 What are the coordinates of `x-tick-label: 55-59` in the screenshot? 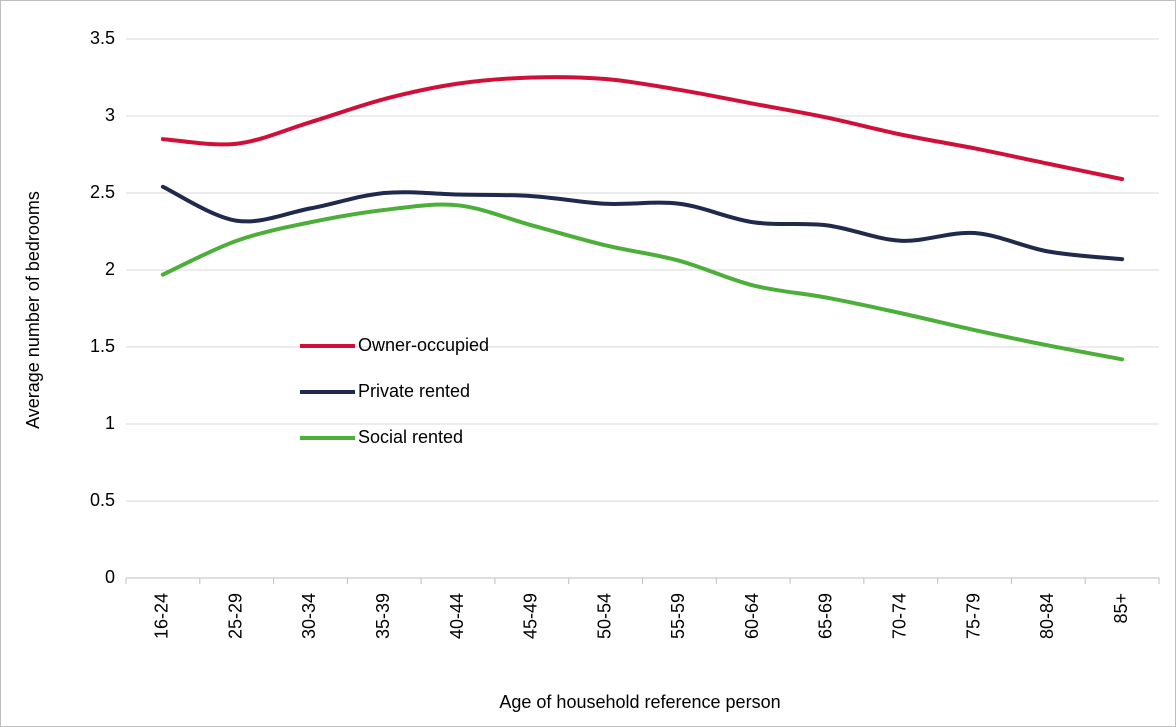 It's located at (678, 616).